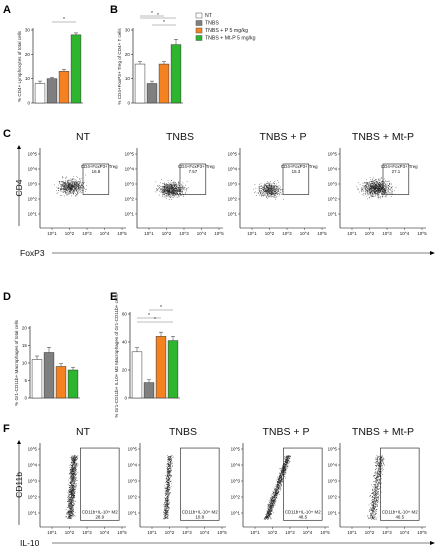  Describe the element at coordinates (16, 362) in the screenshot. I see `y-axis-title: % Gr1-CD11b+ Macrophages of total cells` at that location.